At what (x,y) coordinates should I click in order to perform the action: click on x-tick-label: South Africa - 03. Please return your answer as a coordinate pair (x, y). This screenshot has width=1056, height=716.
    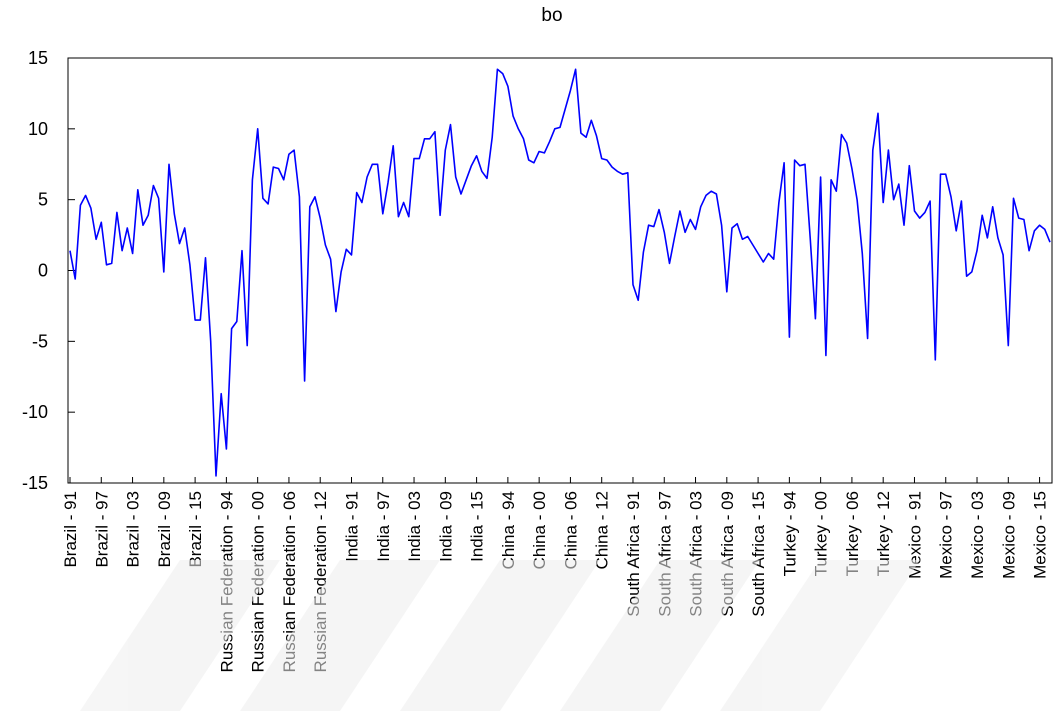
    Looking at the image, I should click on (696, 554).